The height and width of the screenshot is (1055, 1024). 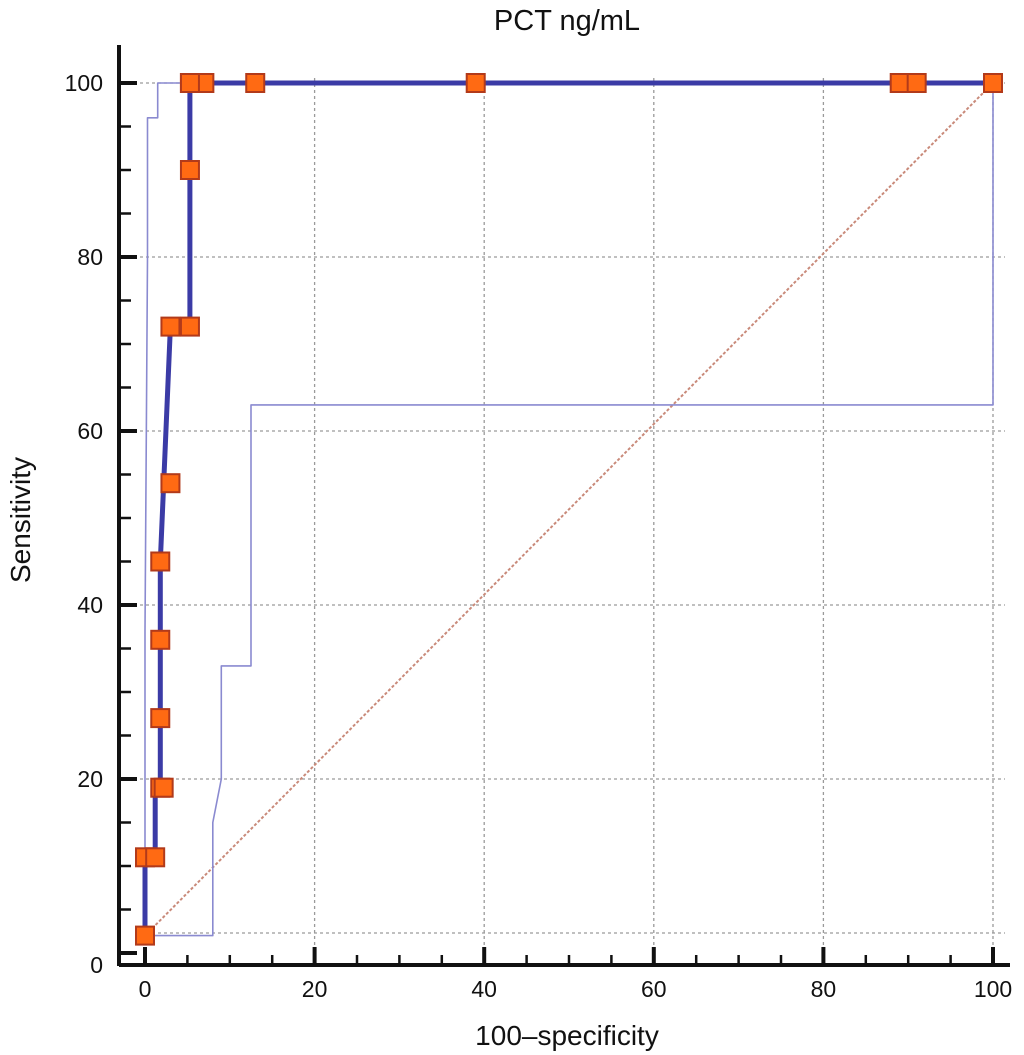 I want to click on chart-title: PCT ng/mL, so click(x=567, y=21).